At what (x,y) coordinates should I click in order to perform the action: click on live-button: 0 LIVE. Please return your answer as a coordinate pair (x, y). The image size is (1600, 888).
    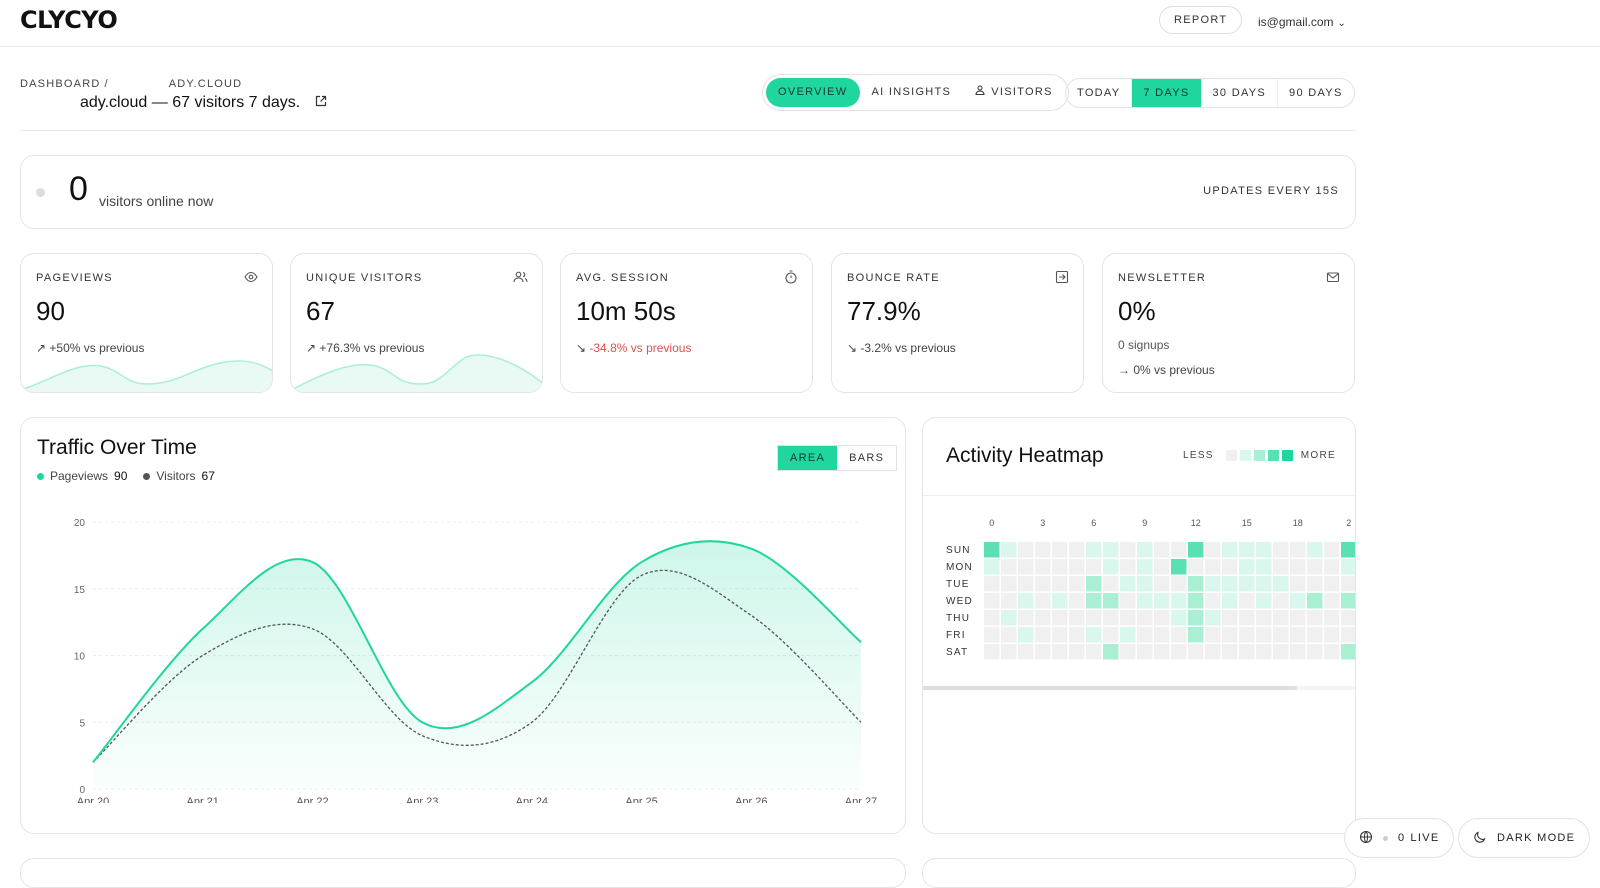
    Looking at the image, I should click on (1399, 838).